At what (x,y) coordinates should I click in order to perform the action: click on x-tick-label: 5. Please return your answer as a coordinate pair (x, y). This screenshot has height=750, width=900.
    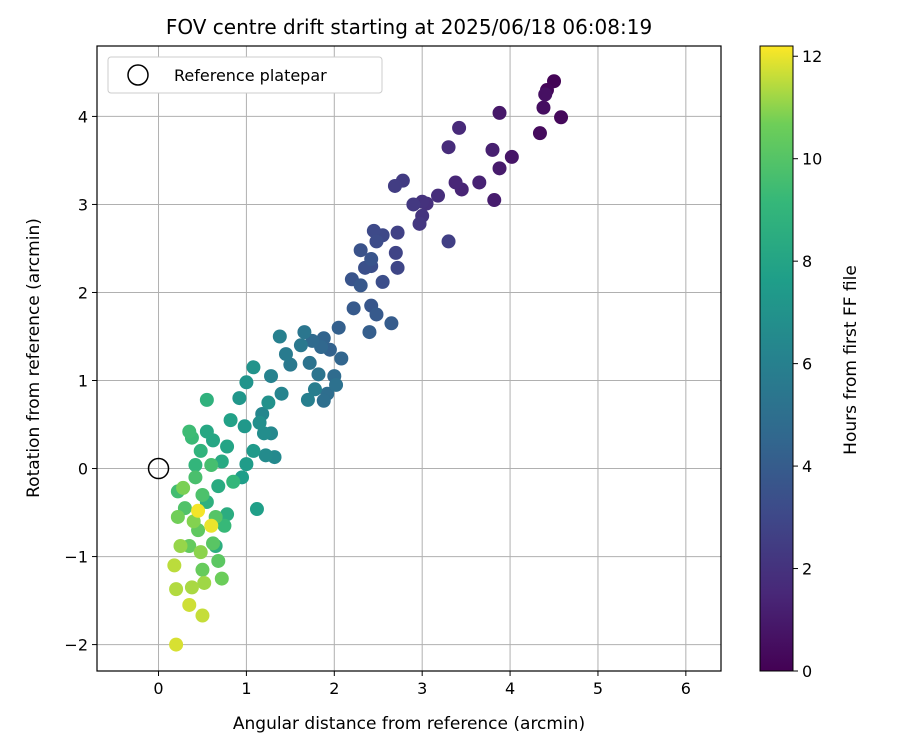
    Looking at the image, I should click on (598, 688).